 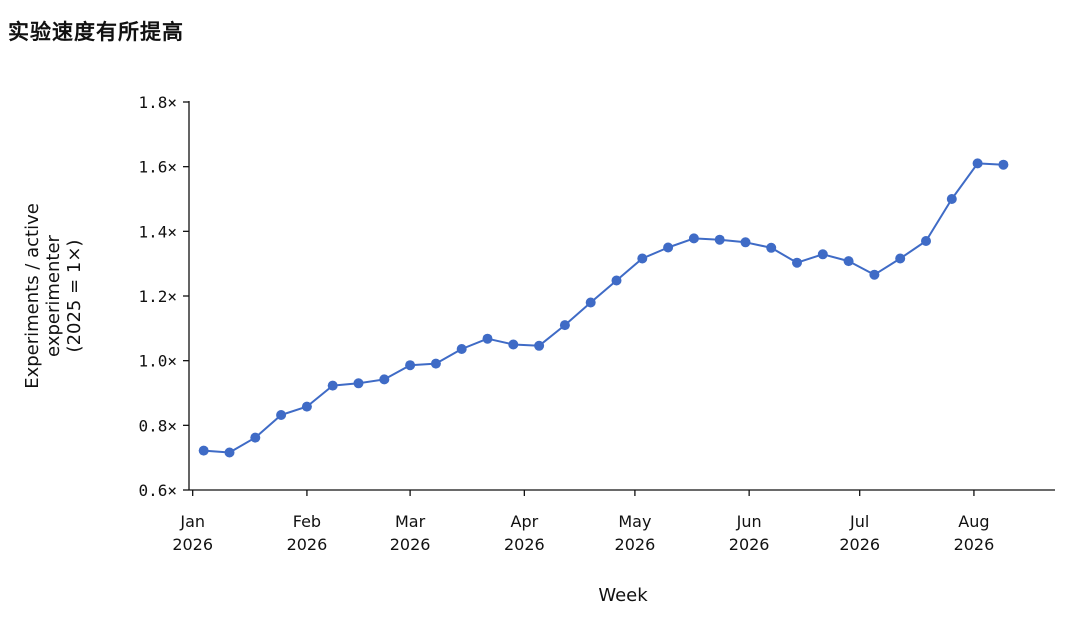 What do you see at coordinates (307, 521) in the screenshot?
I see `x-tick-label: Feb` at bounding box center [307, 521].